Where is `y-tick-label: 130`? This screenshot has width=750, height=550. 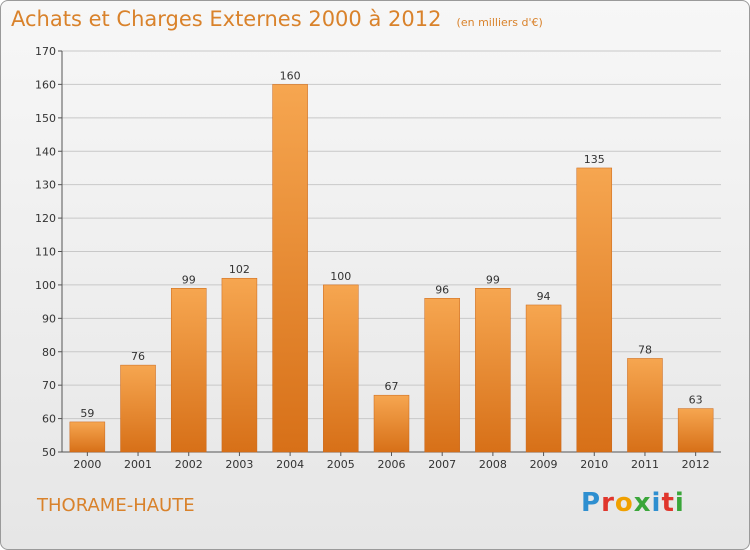
y-tick-label: 130 is located at coordinates (45, 185).